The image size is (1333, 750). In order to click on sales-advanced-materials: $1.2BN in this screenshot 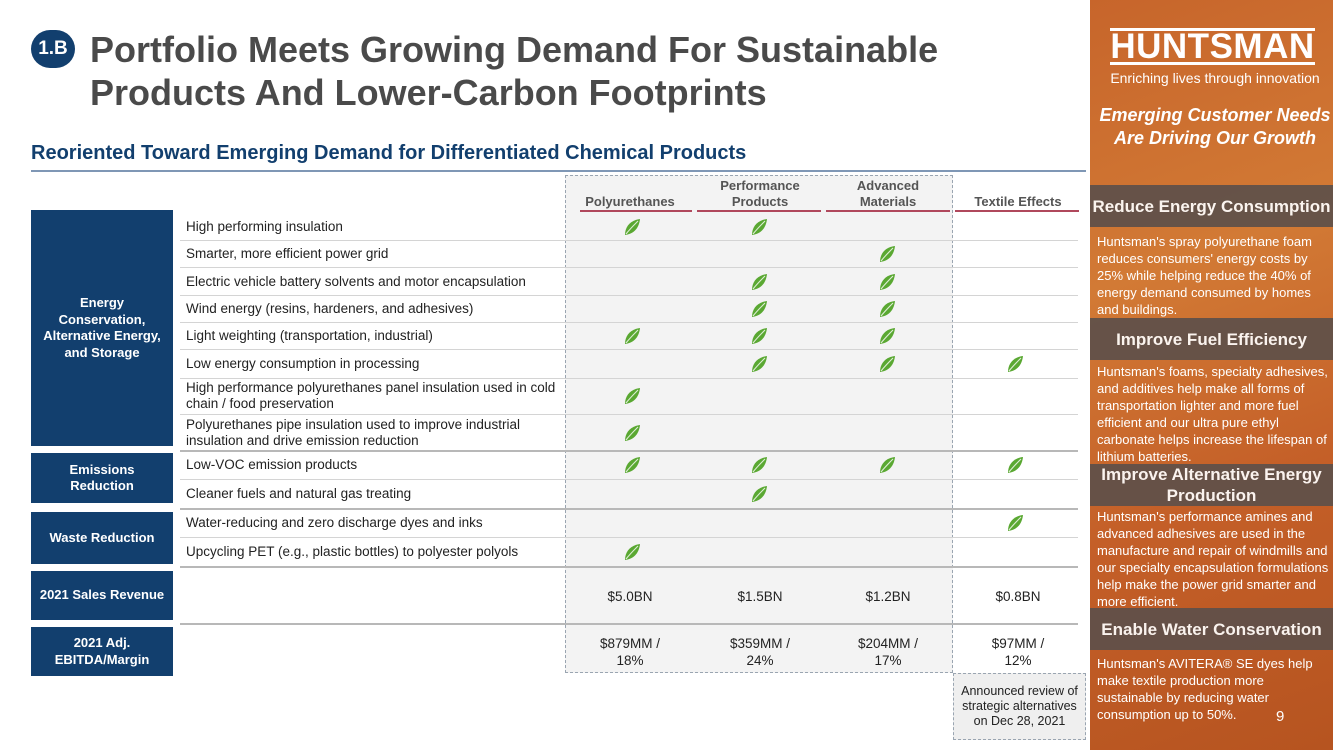, I will do `click(888, 596)`.